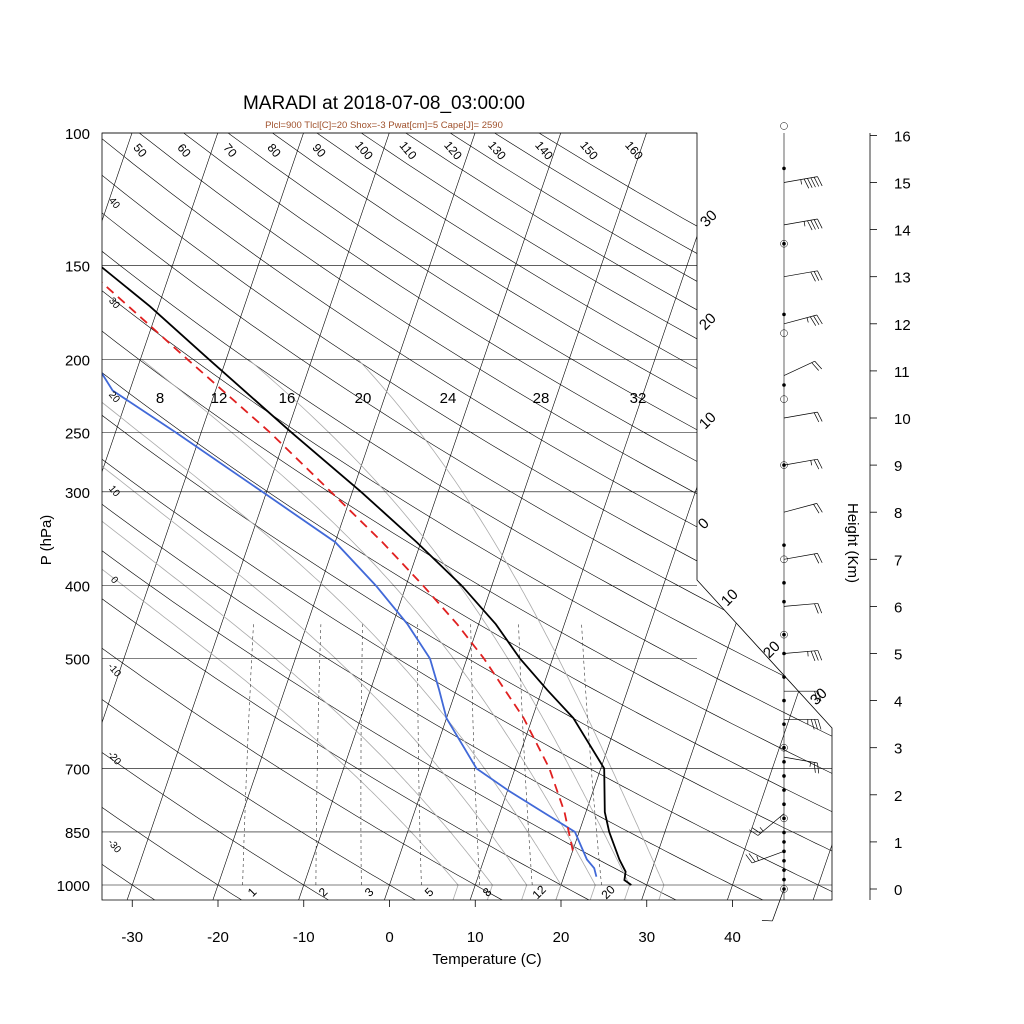 This screenshot has width=1024, height=1024. Describe the element at coordinates (486, 959) in the screenshot. I see `x-axis-title: Temperature (C)` at that location.